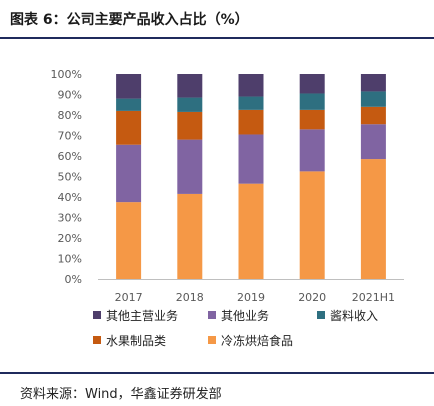 The image size is (434, 406). Describe the element at coordinates (373, 297) in the screenshot. I see `x-tick-label: 2021H1` at that location.